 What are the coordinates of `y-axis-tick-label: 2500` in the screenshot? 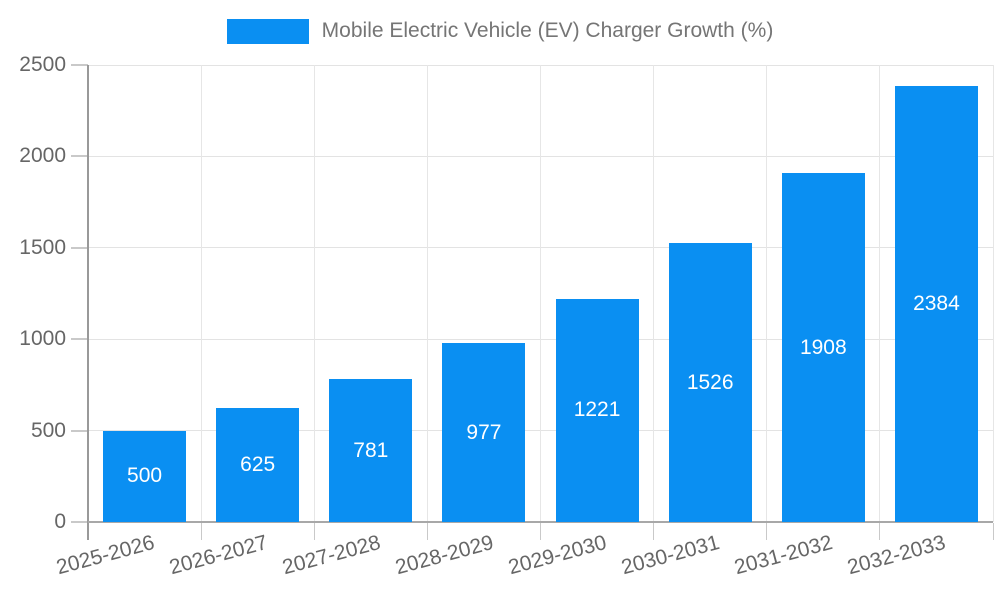 It's located at (42, 64).